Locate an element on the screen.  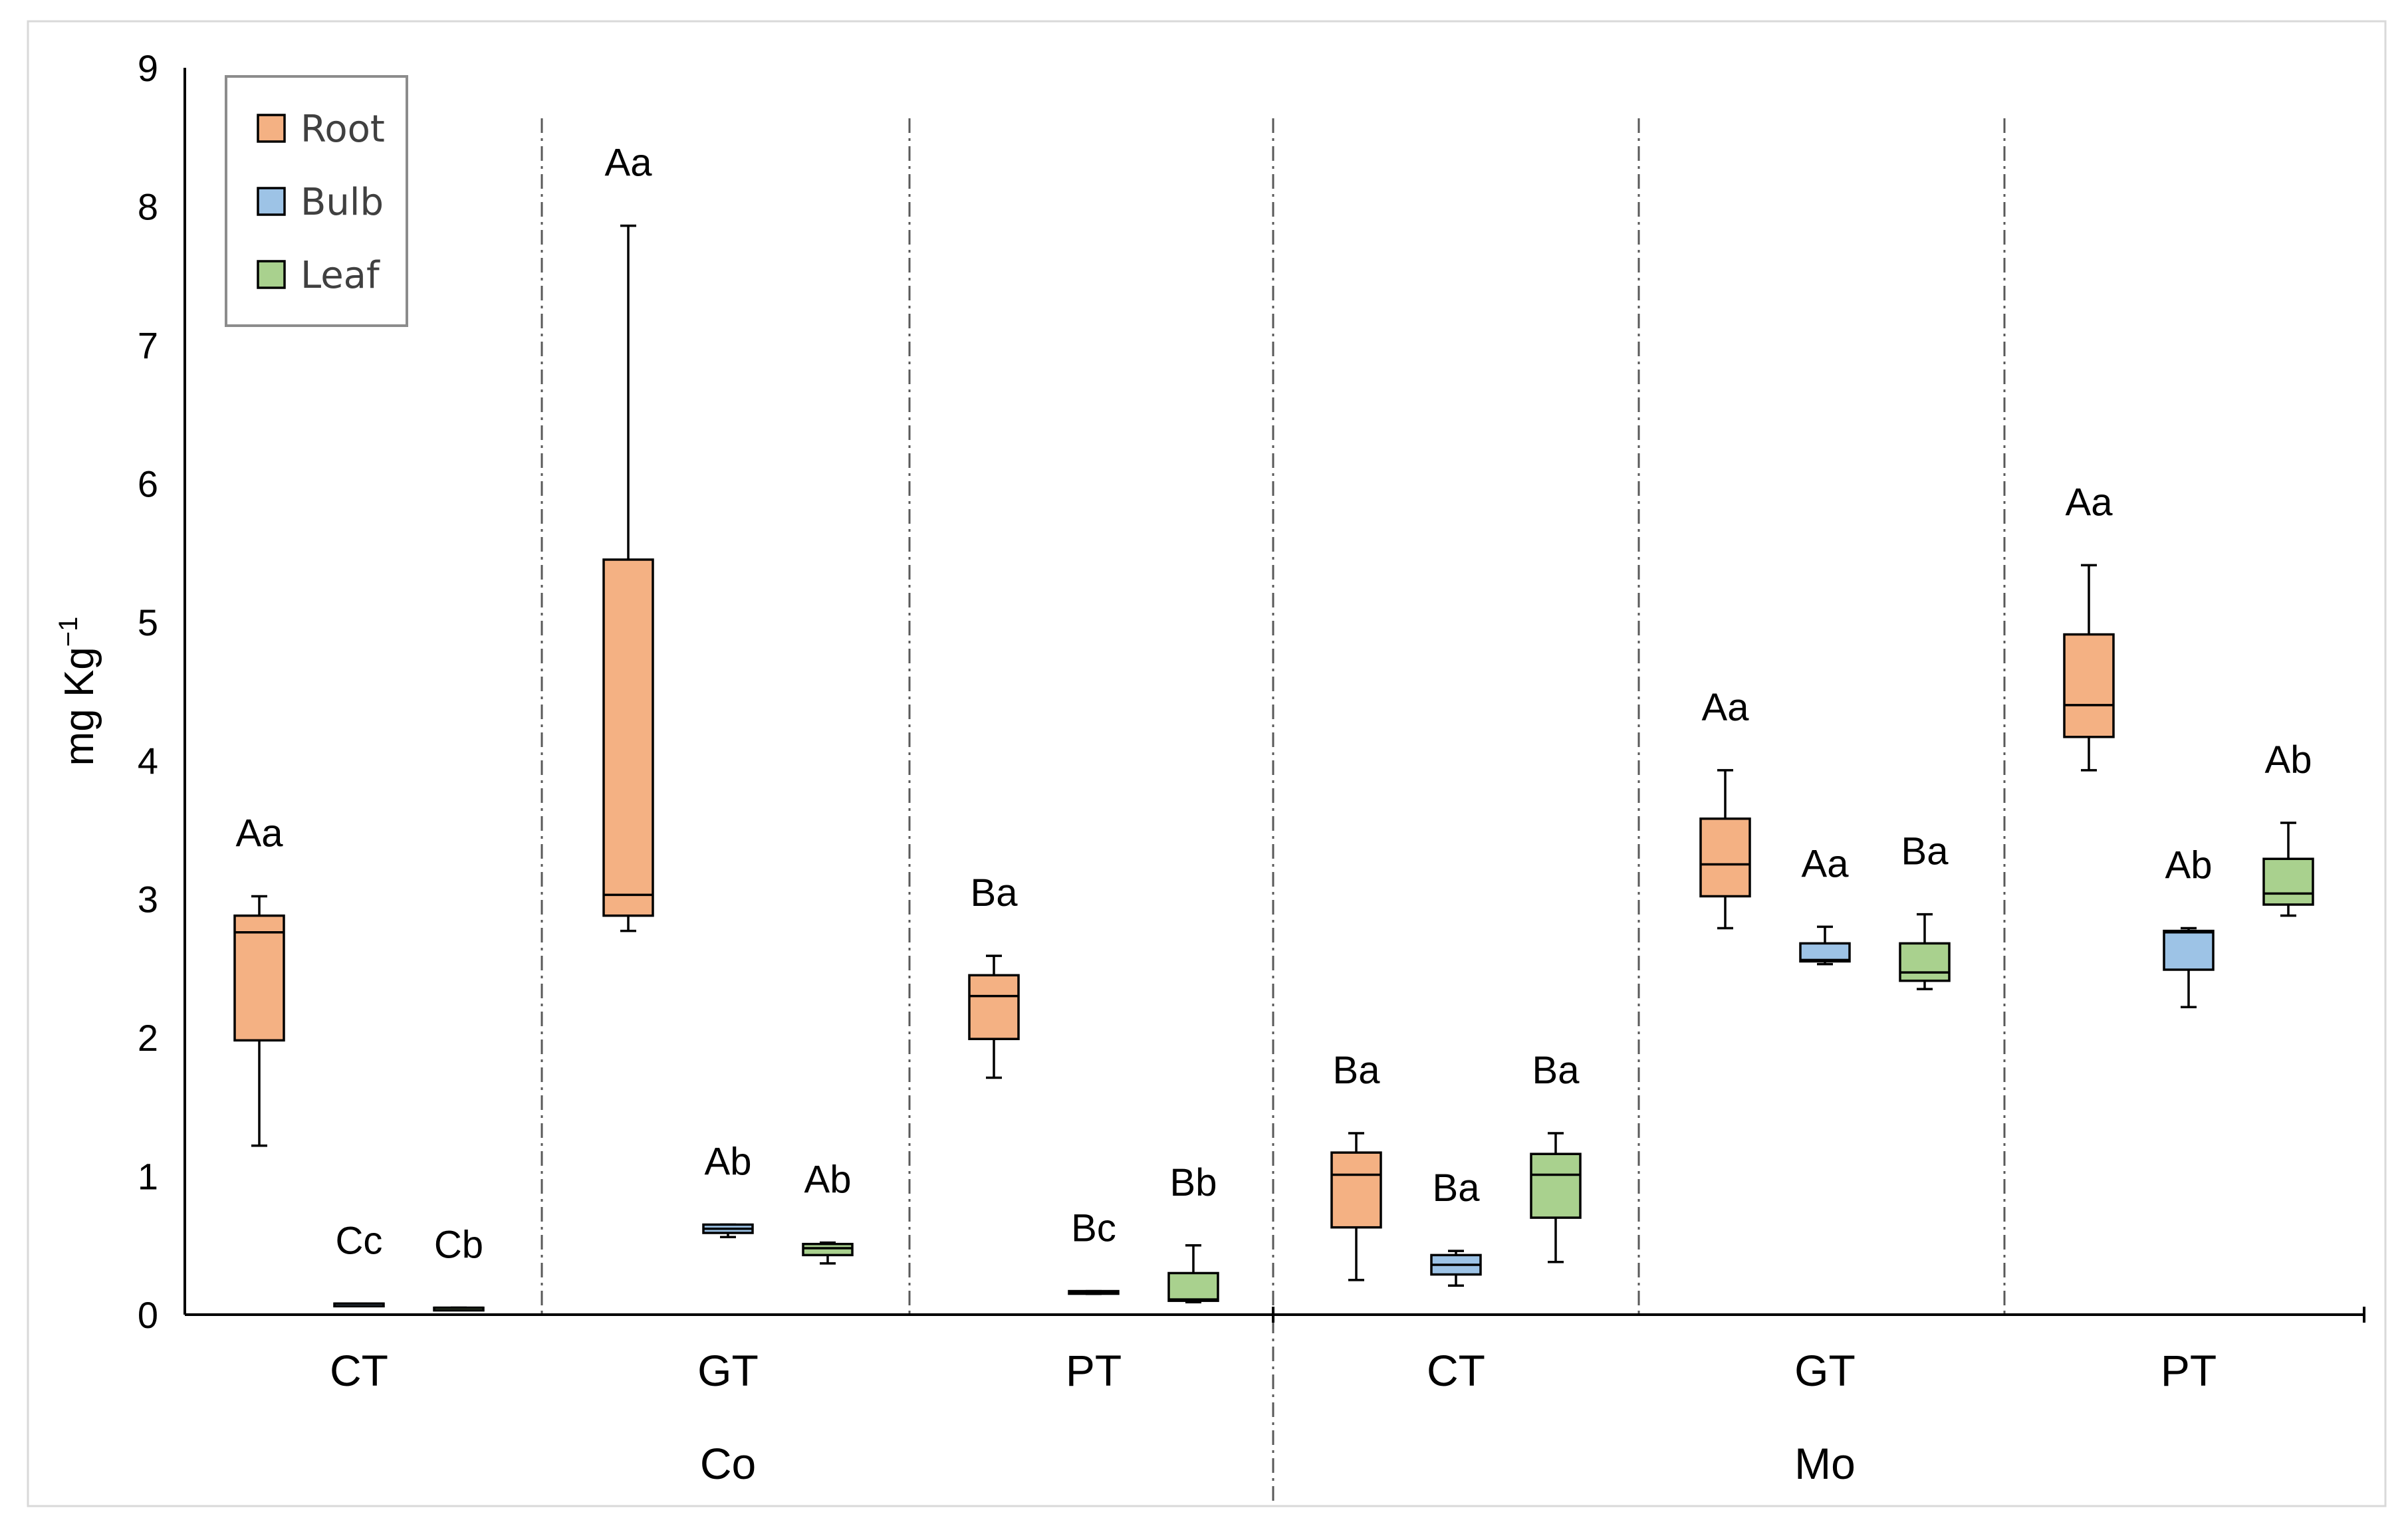
legend-label: Root is located at coordinates (343, 129).